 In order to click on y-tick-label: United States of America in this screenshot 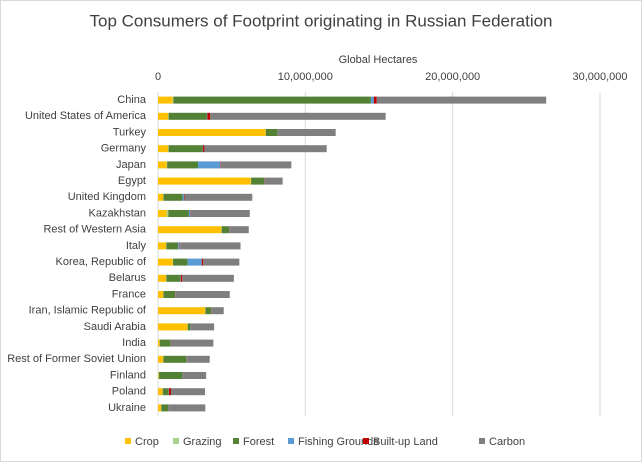, I will do `click(86, 116)`.